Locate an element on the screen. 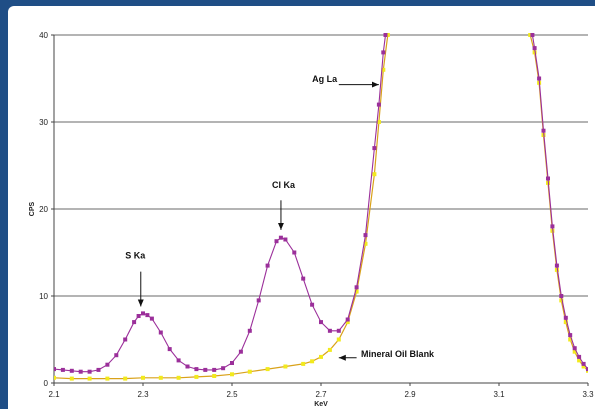 The height and width of the screenshot is (409, 595). x-tick-label: 2.1 is located at coordinates (54, 394).